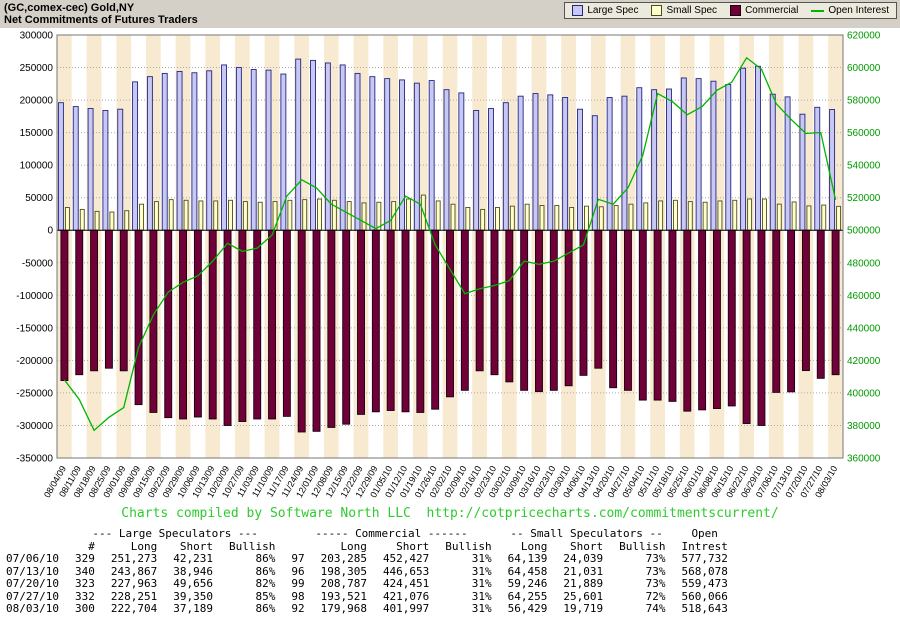  What do you see at coordinates (583, 558) in the screenshot?
I see `table-cell: 24,039` at bounding box center [583, 558].